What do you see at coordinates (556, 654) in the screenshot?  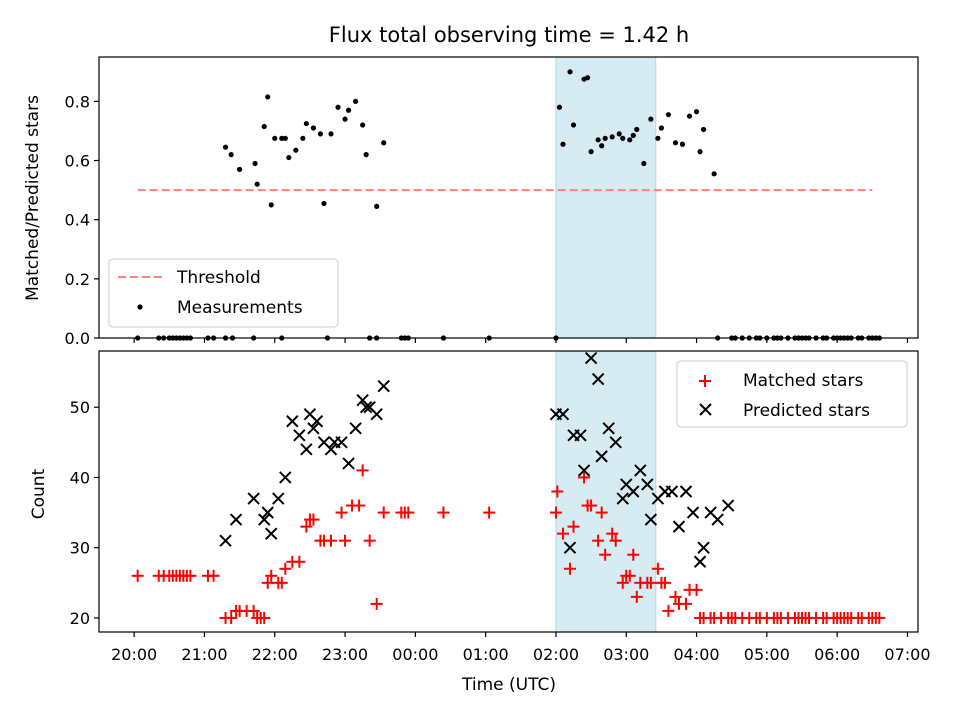 I see `x-tick-label: 02:00` at bounding box center [556, 654].